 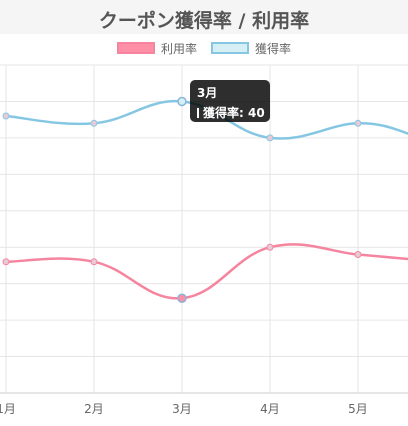 I want to click on chart-legend: 利用率 獲得率, so click(x=204, y=48).